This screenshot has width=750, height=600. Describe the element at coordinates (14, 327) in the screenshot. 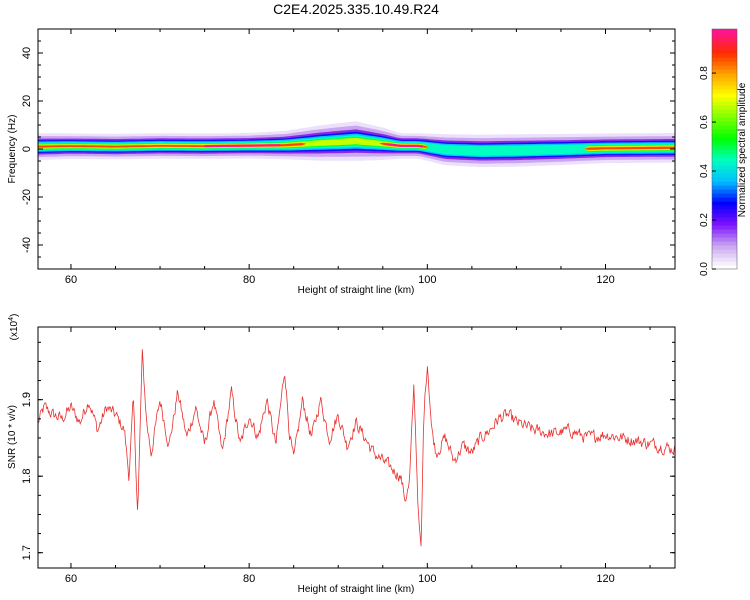

I see `snr-scale-label: (x104)` at that location.